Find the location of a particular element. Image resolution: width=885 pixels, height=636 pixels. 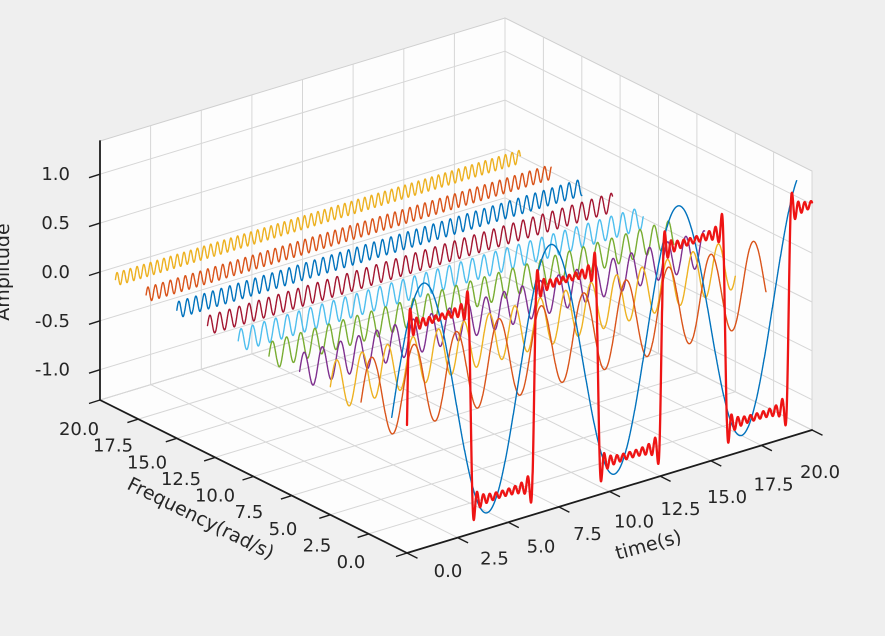

x-tick-label: 2.5 is located at coordinates (494, 559).